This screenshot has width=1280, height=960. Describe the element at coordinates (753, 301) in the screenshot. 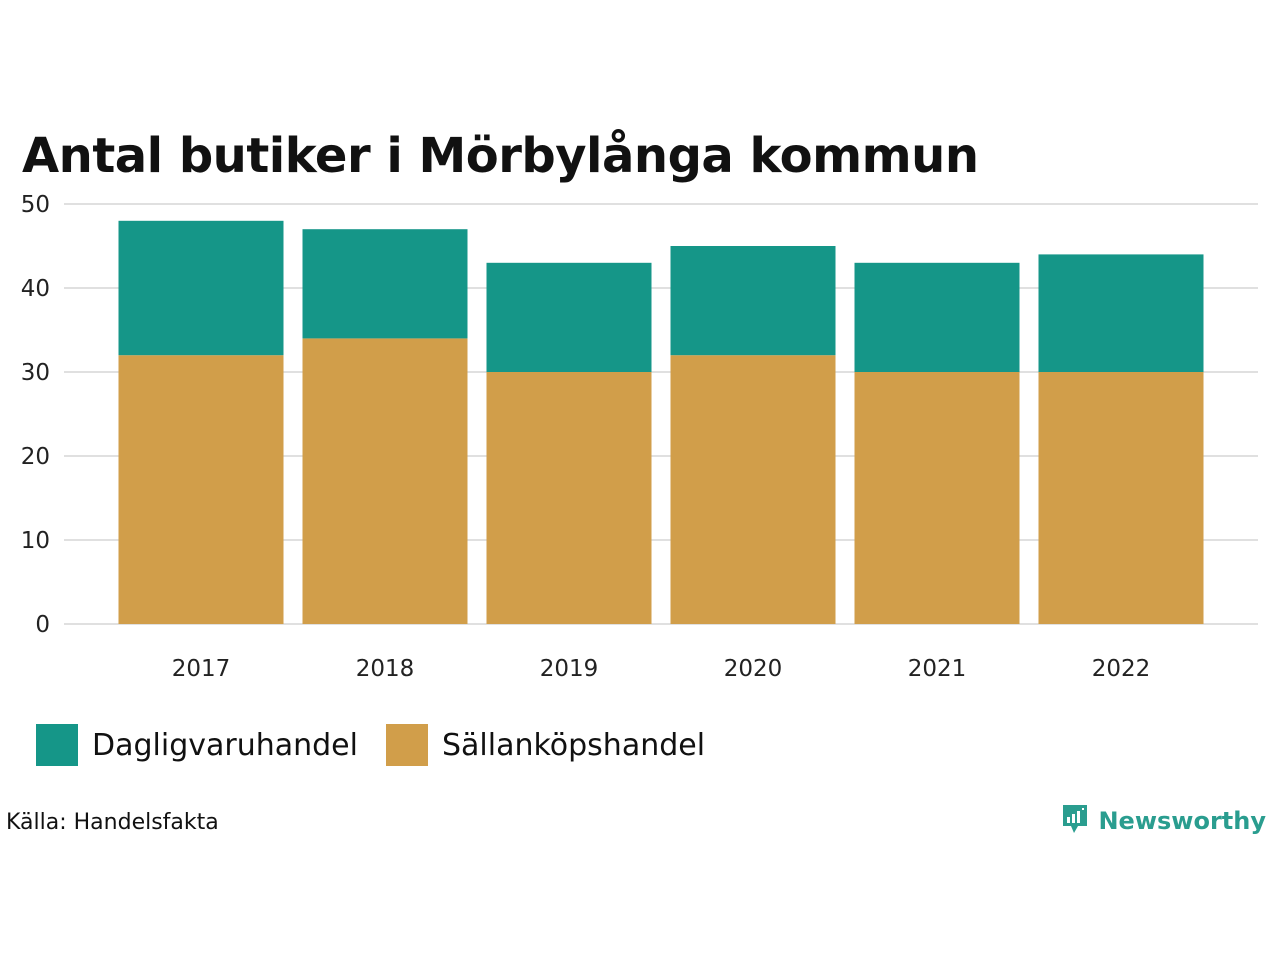

I see `bar-dagligvaruhandel-2020` at that location.